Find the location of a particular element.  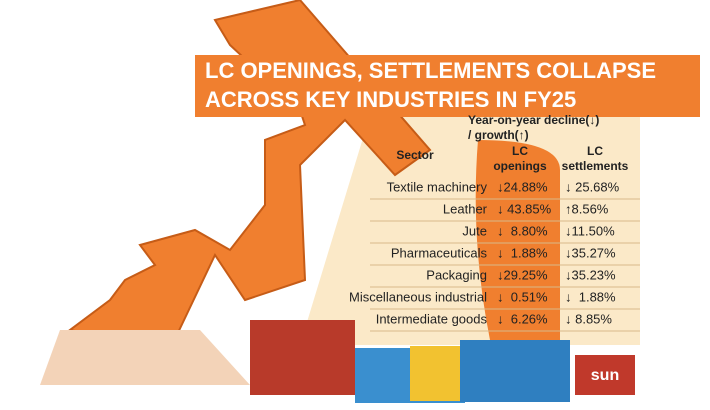

title-banner is located at coordinates (447, 86).